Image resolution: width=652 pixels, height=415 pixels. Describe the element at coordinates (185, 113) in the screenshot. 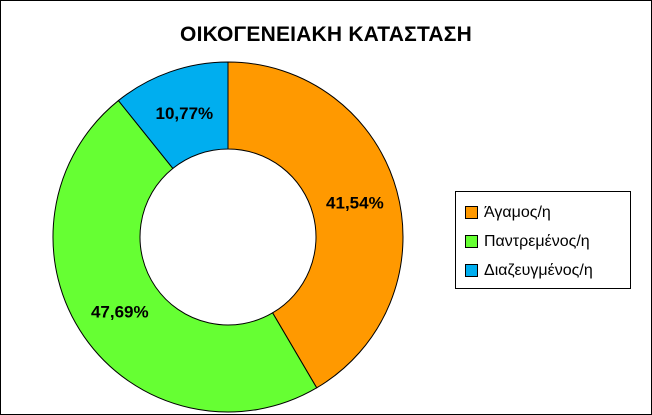

I see `data-label-diazevgmenos: 10,77%` at that location.